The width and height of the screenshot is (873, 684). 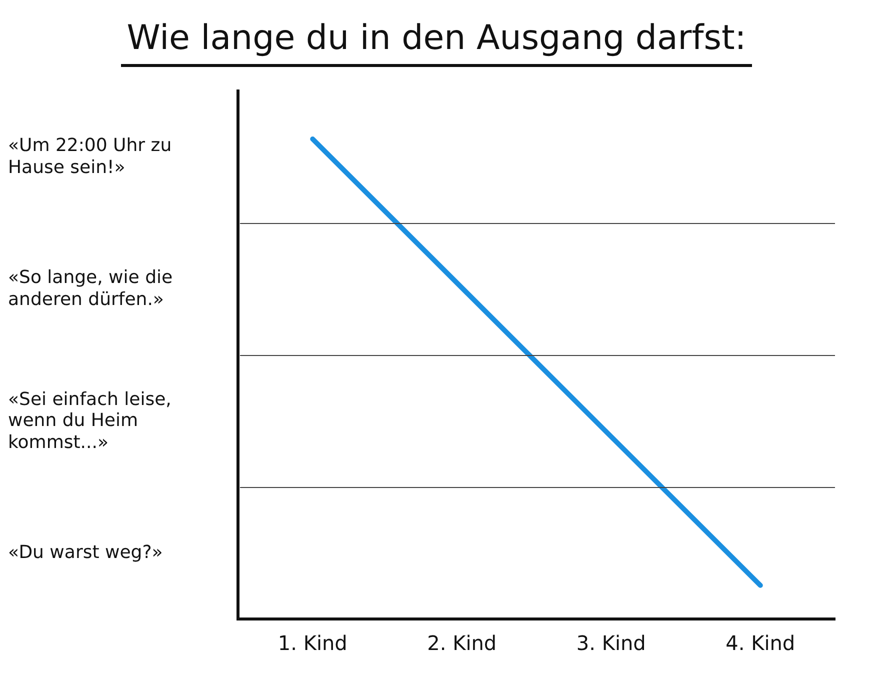 What do you see at coordinates (91, 289) in the screenshot?
I see `text: «So lange, wie die anderen dürfen.»` at bounding box center [91, 289].